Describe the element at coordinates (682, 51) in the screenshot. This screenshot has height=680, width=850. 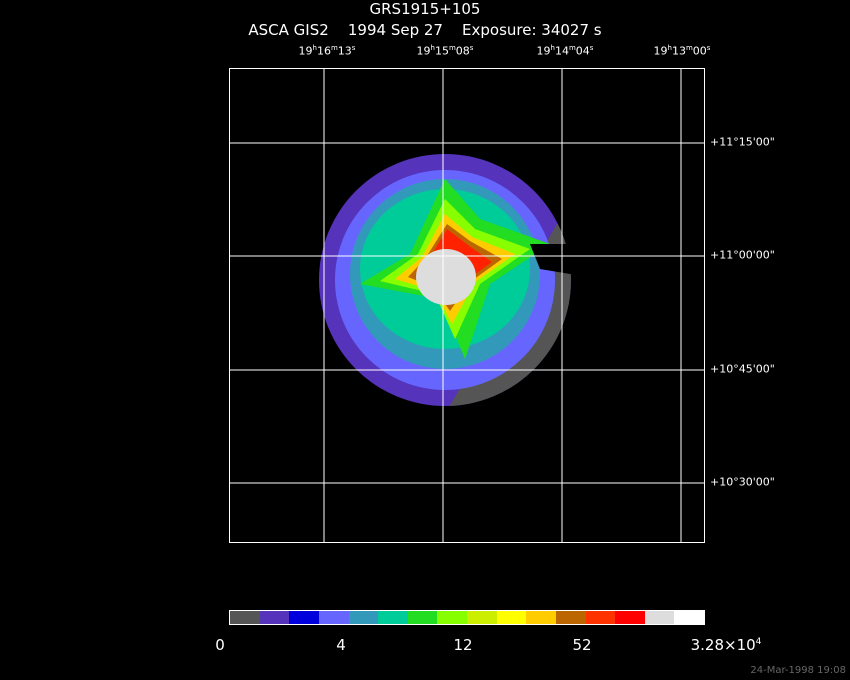
I see `ra-label-4: 19h13m00s` at that location.